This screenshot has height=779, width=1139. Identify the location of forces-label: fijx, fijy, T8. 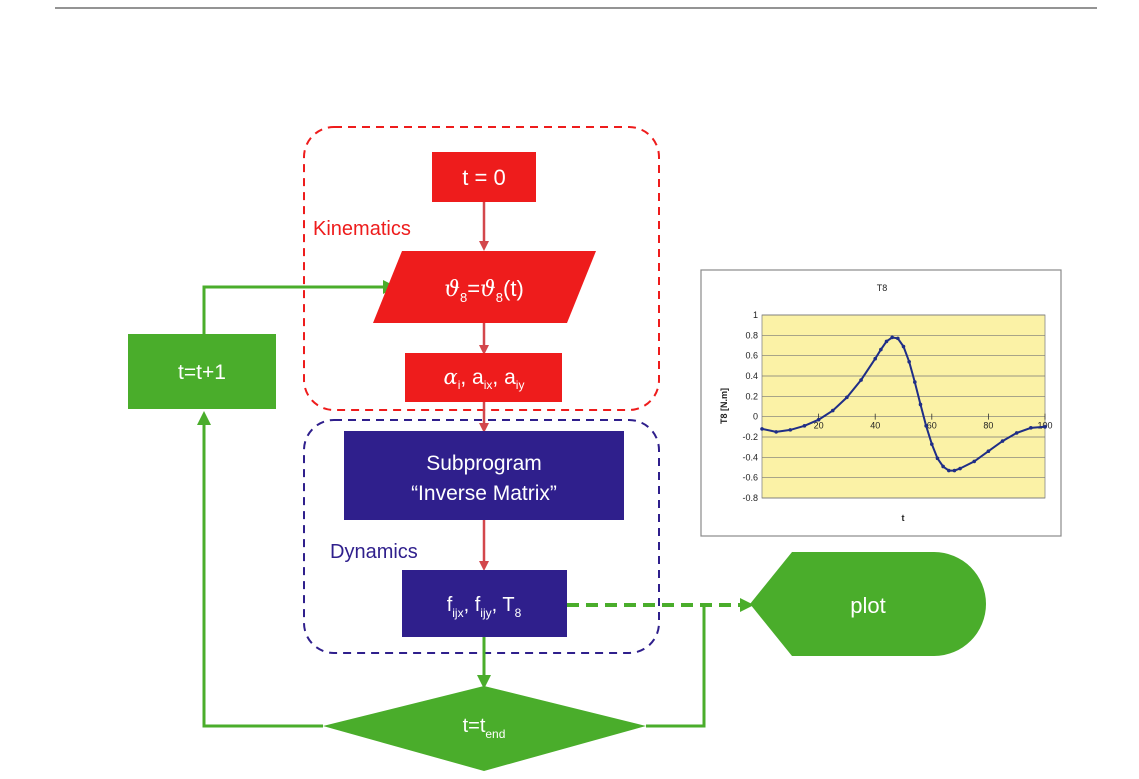
(484, 607).